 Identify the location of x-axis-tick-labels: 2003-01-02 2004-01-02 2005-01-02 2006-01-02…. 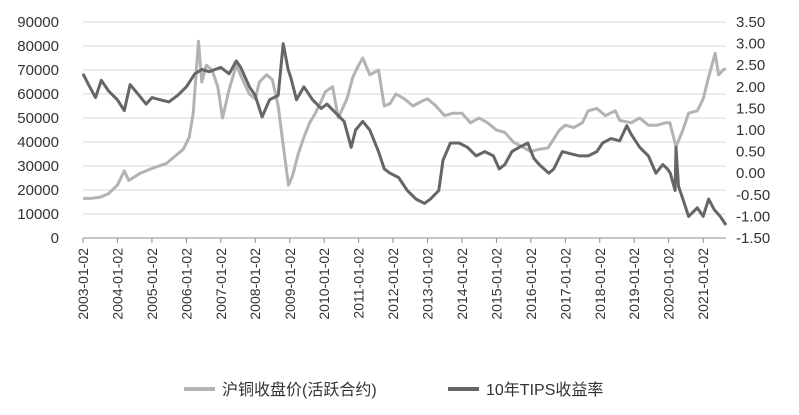
(393, 284).